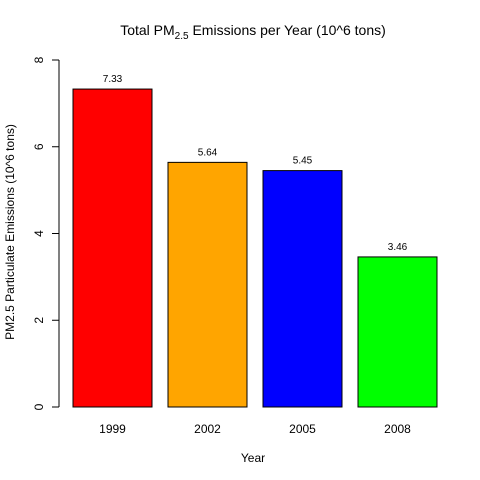 This screenshot has height=480, width=480. What do you see at coordinates (303, 161) in the screenshot?
I see `data-label-2005: 5.45` at bounding box center [303, 161].